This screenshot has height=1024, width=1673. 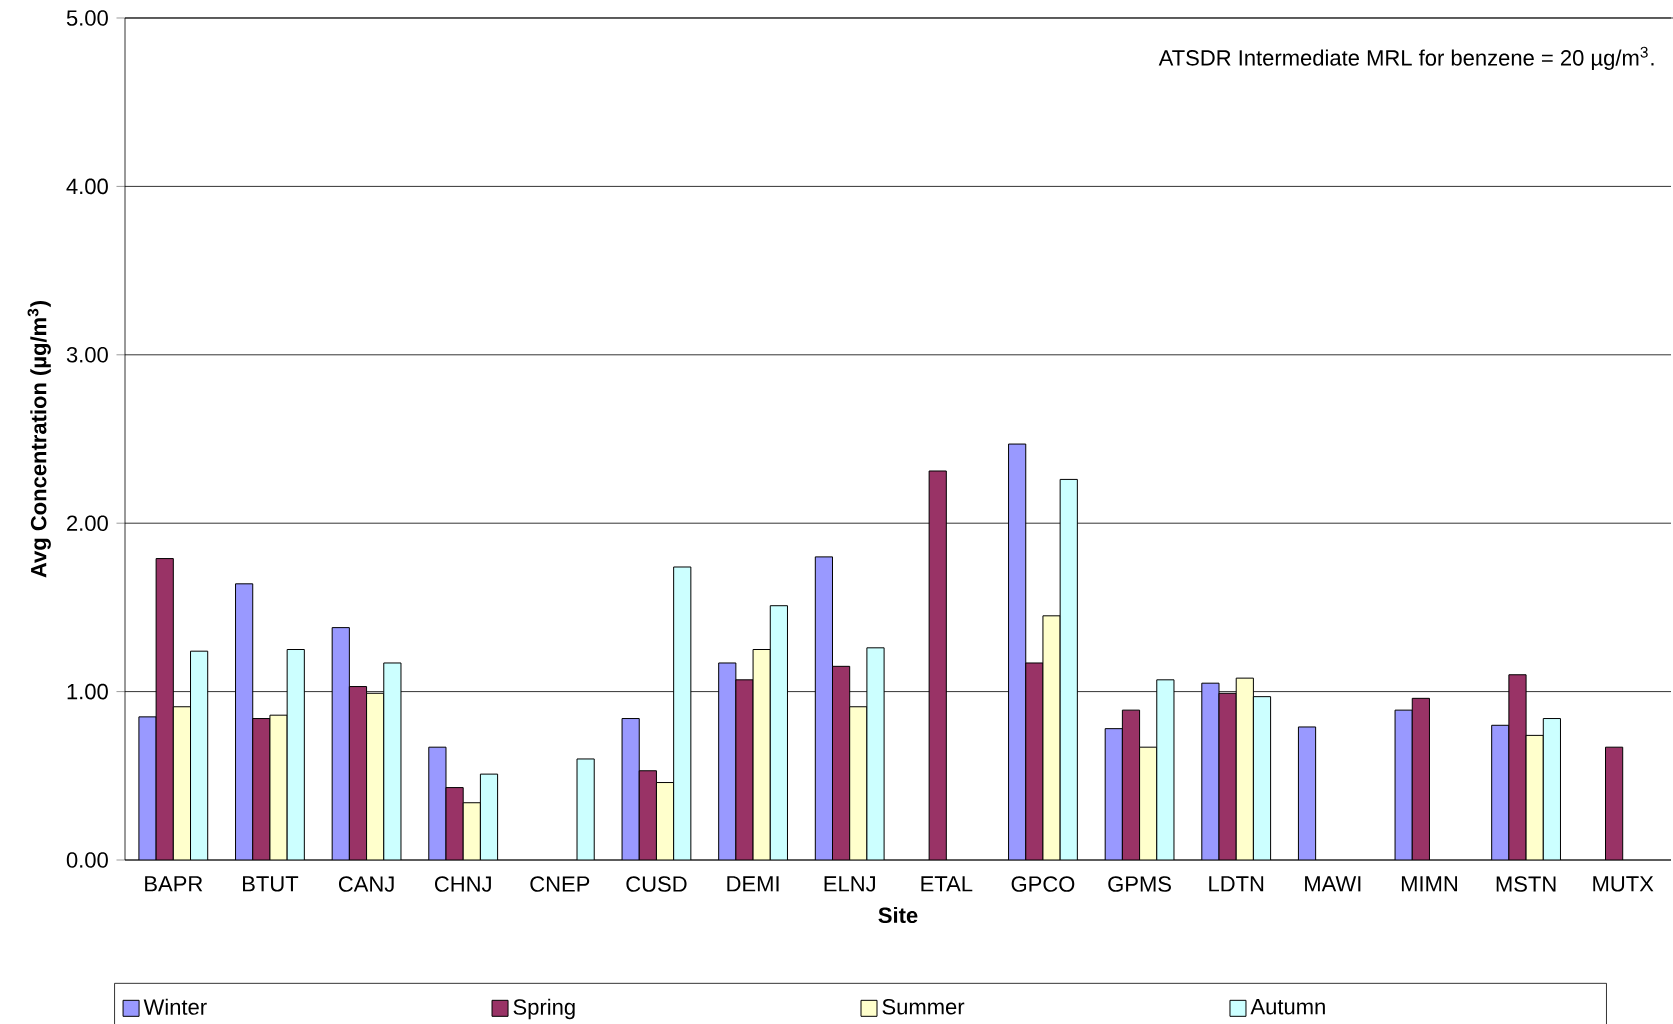 What do you see at coordinates (947, 884) in the screenshot?
I see `x-tick-label: ETAL` at bounding box center [947, 884].